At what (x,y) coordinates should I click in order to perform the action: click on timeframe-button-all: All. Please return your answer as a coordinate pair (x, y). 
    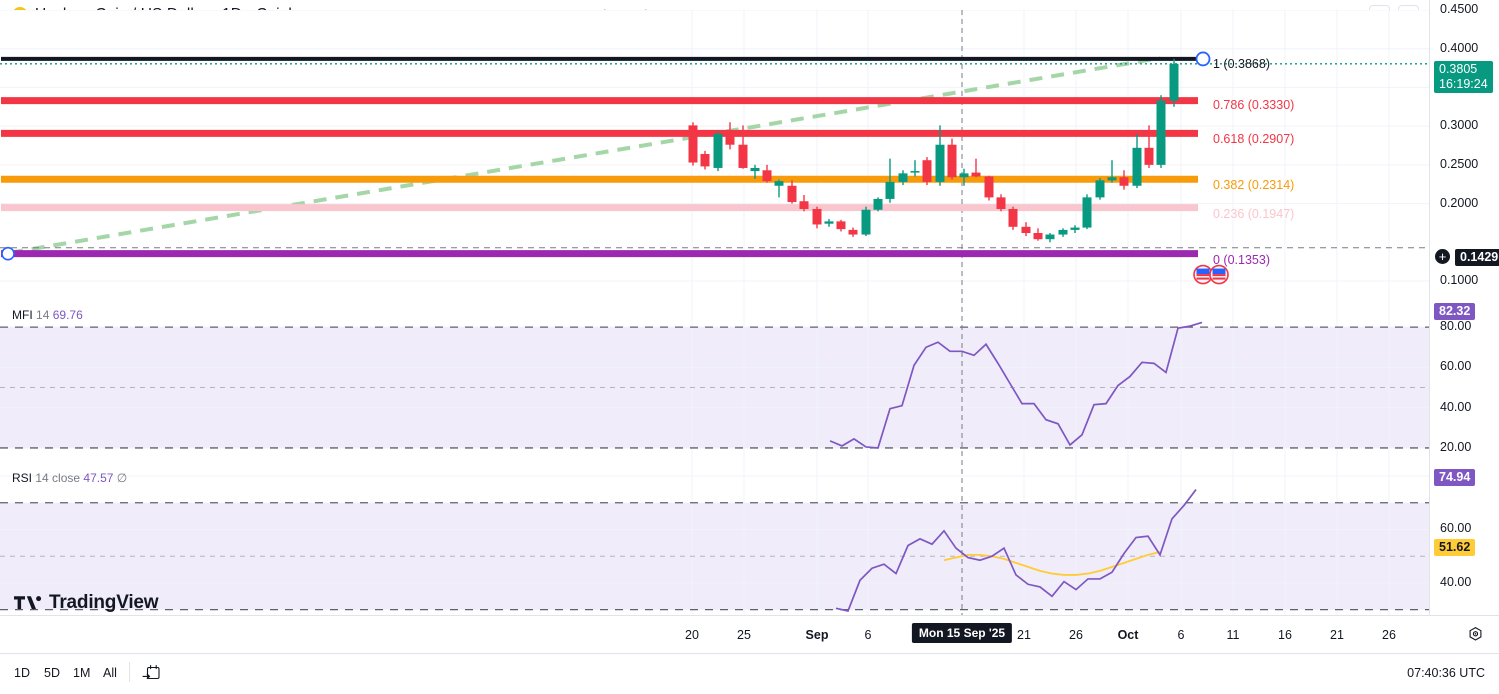
    Looking at the image, I should click on (110, 673).